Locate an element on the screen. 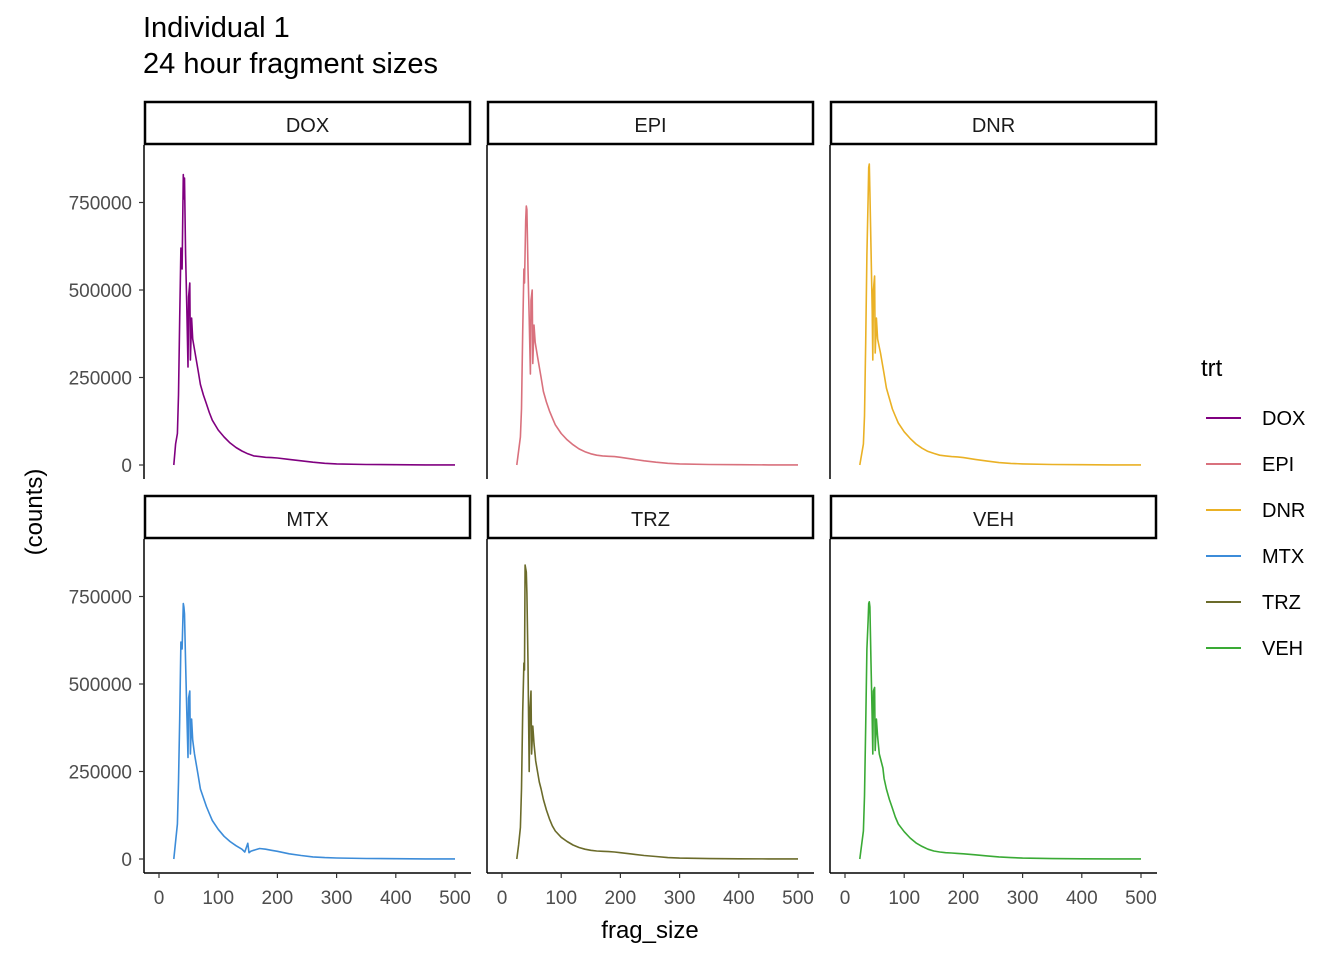 The image size is (1344, 960). x-axis-title: frag_size is located at coordinates (649, 930).